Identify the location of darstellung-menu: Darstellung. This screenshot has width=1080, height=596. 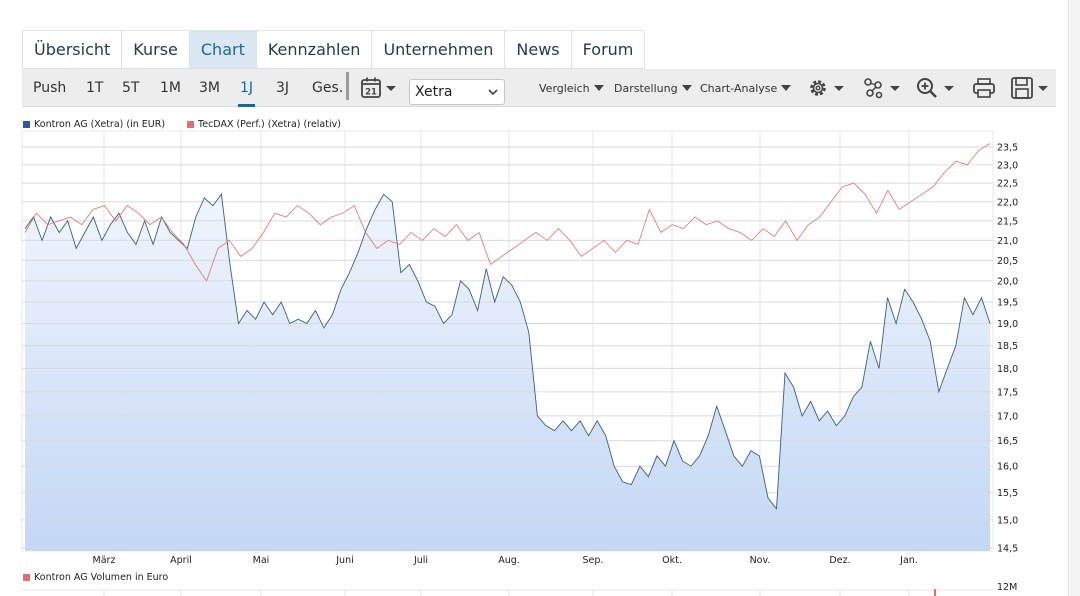
(653, 88).